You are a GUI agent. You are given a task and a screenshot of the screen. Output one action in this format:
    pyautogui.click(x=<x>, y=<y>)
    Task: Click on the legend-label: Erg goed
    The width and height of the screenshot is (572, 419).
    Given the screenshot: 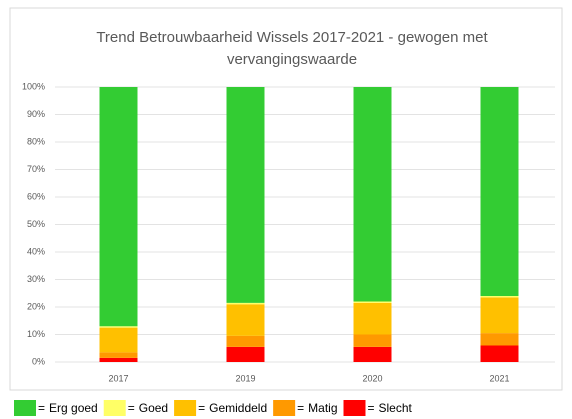 What is the action you would take?
    pyautogui.click(x=73, y=408)
    